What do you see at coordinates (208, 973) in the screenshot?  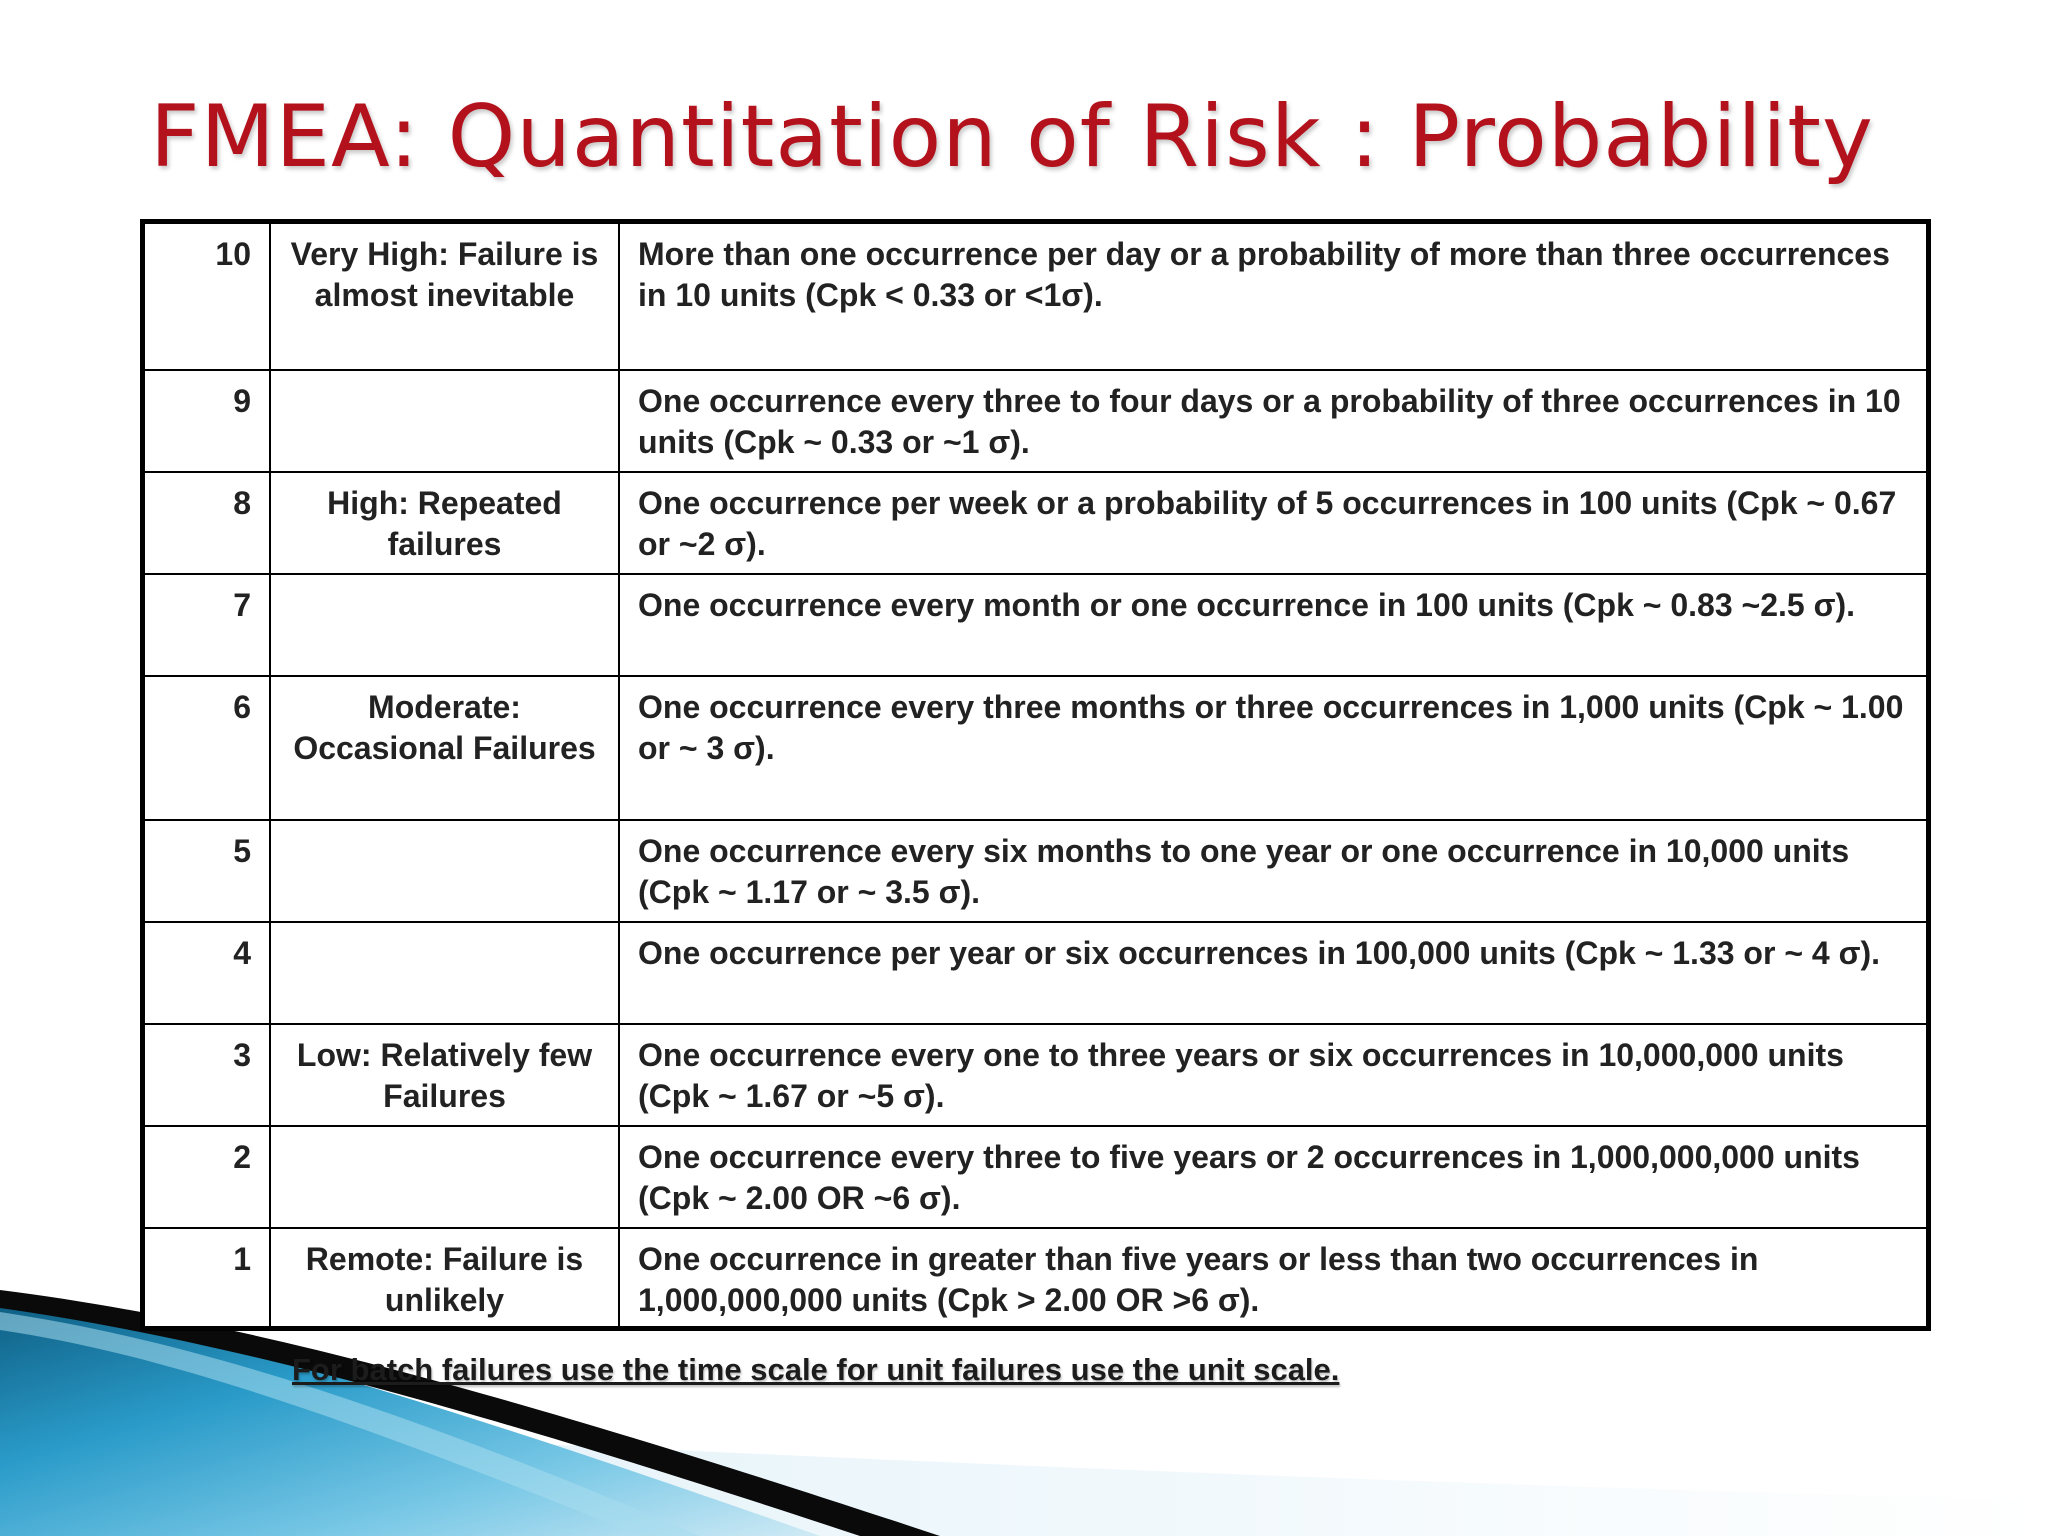 I see `rank-cell: 4` at bounding box center [208, 973].